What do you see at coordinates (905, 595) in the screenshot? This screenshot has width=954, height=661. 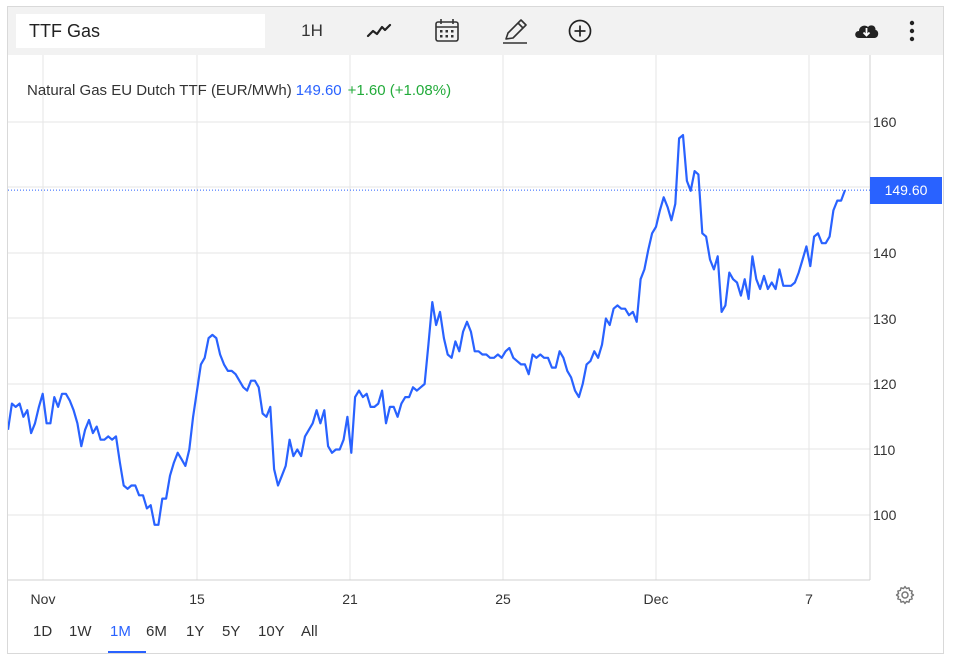 I see `settings-gear-icon` at bounding box center [905, 595].